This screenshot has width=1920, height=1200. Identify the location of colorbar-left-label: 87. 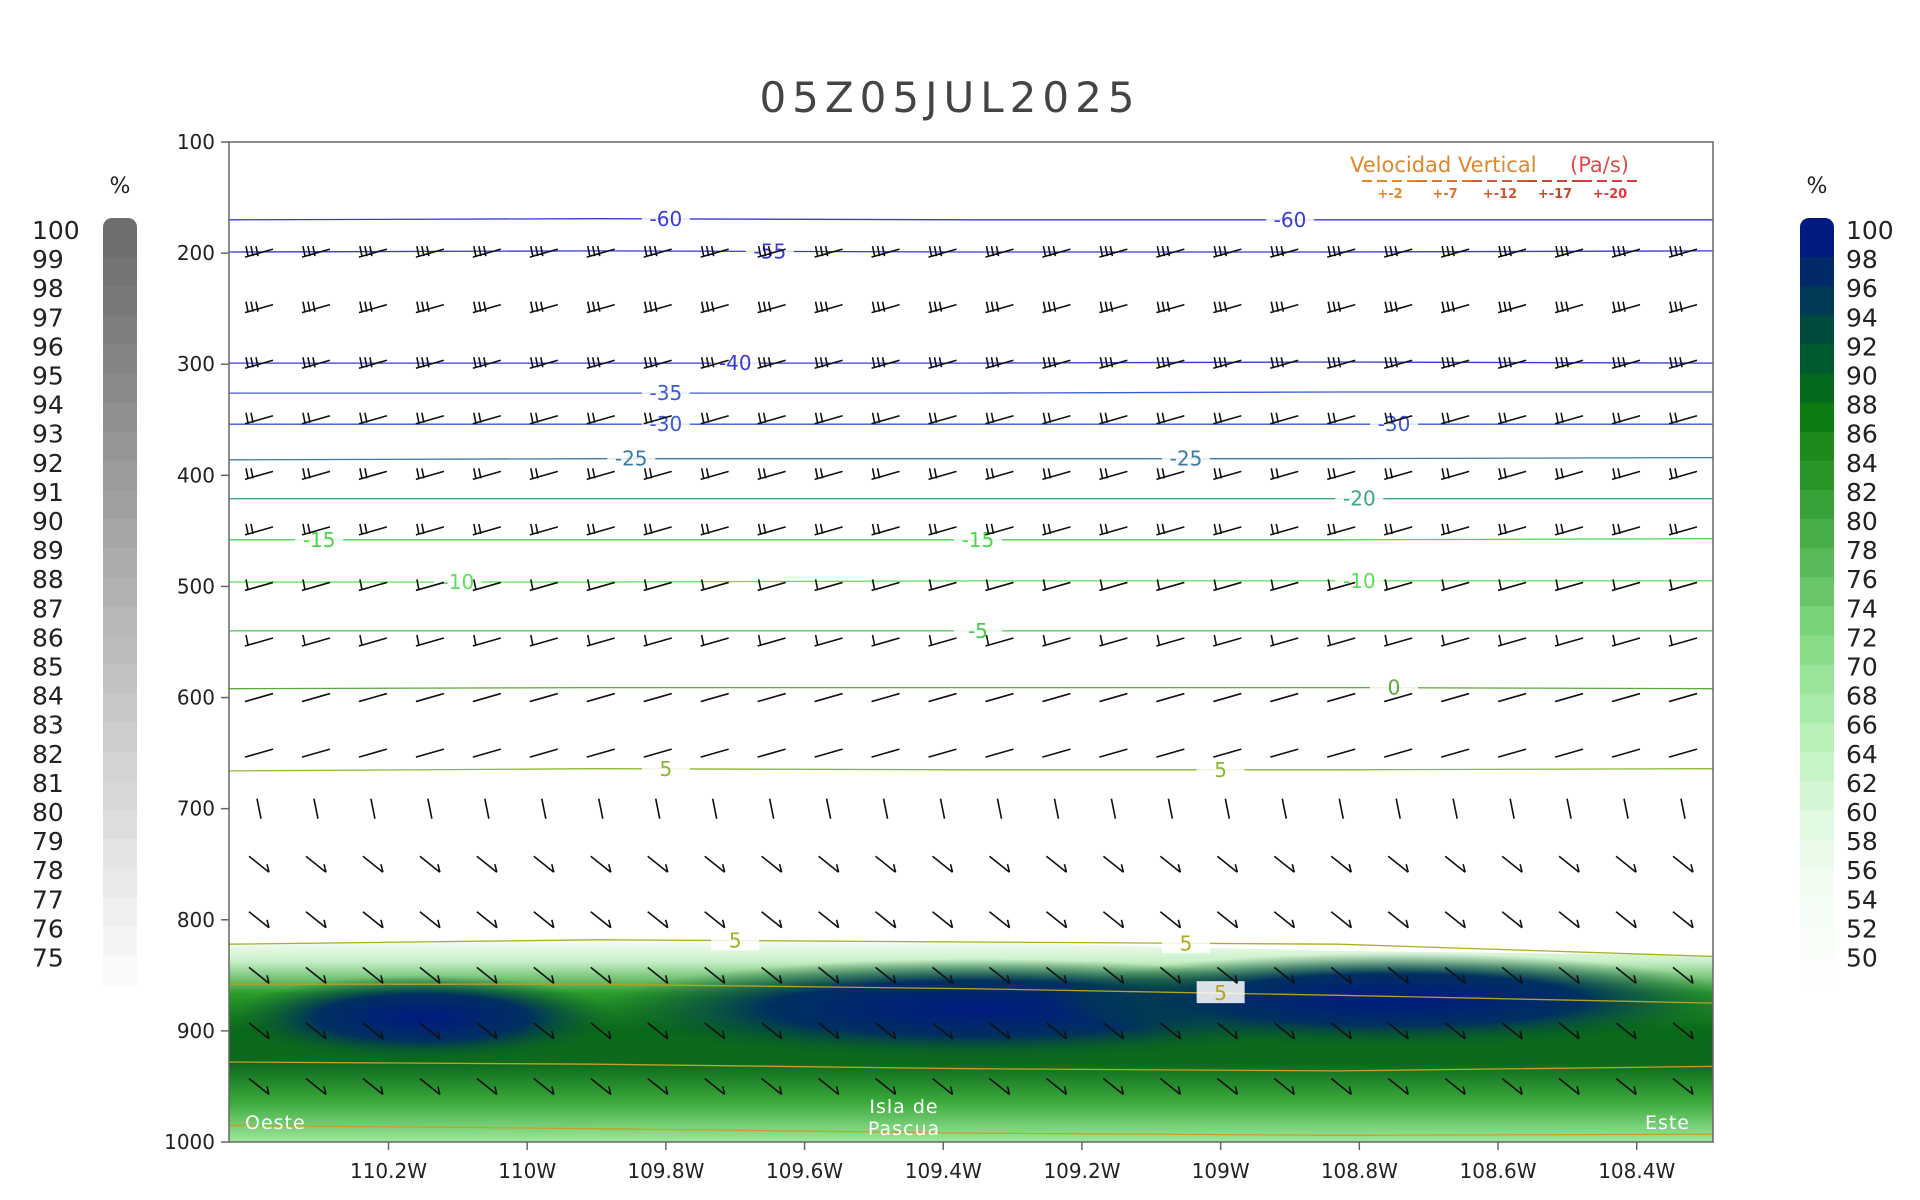
(48, 608).